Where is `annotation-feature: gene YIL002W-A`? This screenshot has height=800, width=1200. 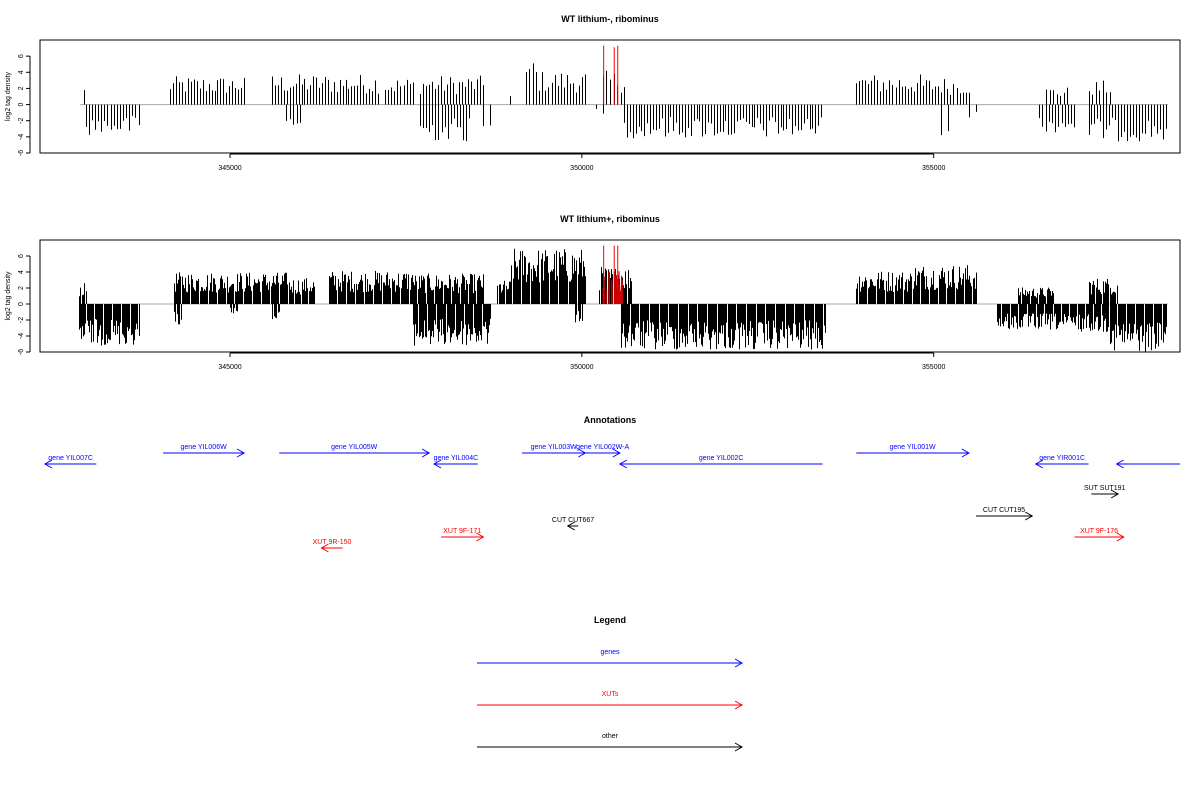 annotation-feature: gene YIL002W-A is located at coordinates (602, 451).